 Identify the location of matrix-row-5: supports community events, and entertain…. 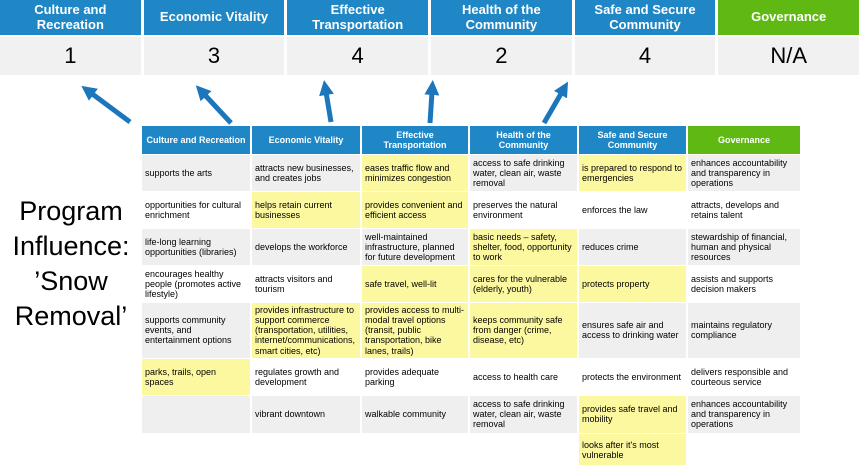
(471, 330).